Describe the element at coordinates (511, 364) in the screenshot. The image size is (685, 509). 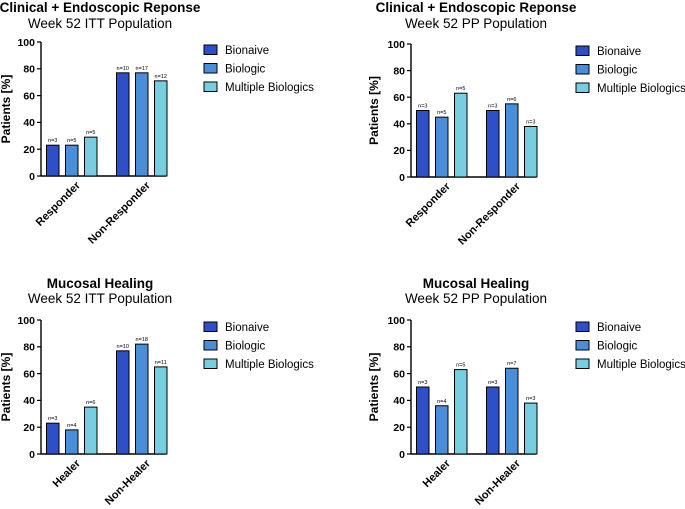
I see `bar-n-label: n=7` at that location.